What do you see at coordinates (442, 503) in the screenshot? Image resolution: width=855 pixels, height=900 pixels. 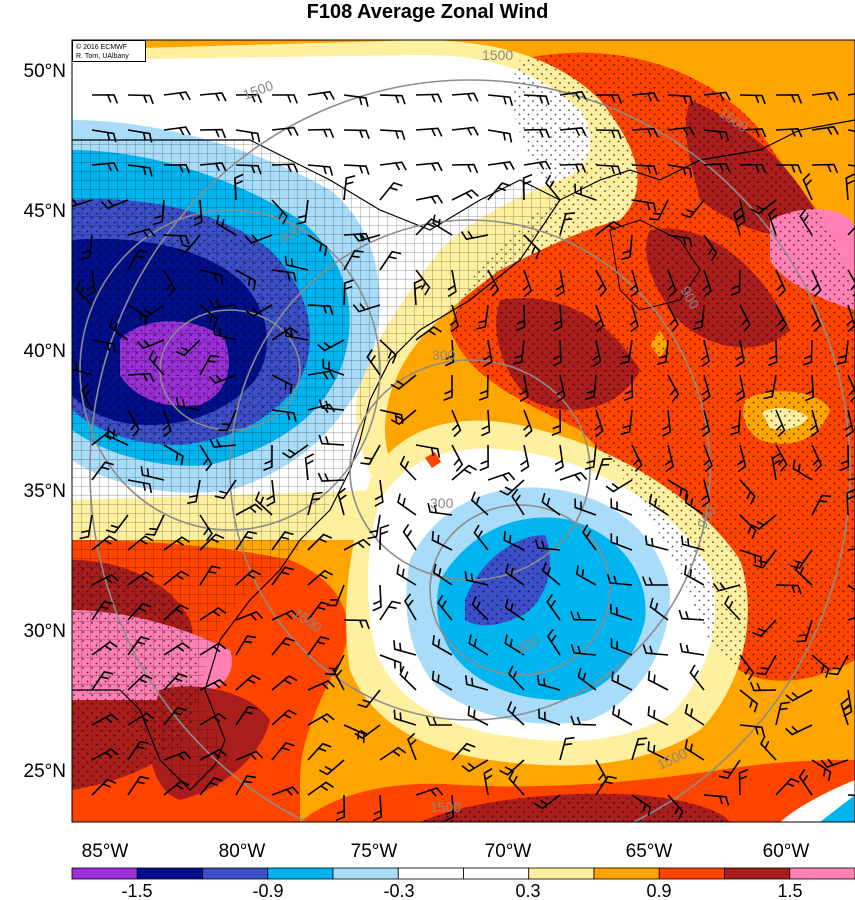 I see `contour-label: 300` at bounding box center [442, 503].